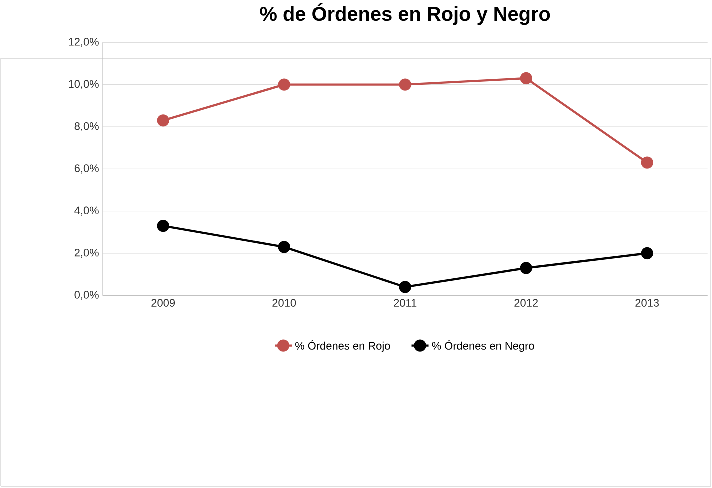 The width and height of the screenshot is (712, 488). Describe the element at coordinates (86, 211) in the screenshot. I see `y-tick-label: 4,0%` at that location.